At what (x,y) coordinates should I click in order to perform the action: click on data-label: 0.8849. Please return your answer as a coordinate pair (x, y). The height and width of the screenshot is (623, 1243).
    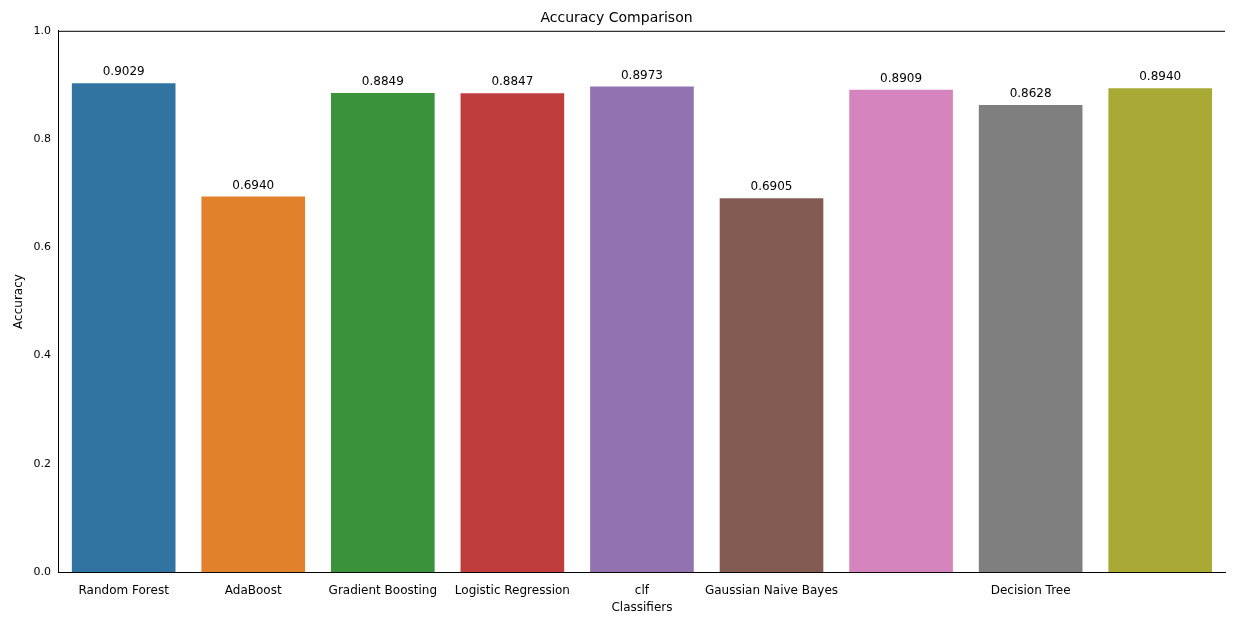
    Looking at the image, I should click on (382, 81).